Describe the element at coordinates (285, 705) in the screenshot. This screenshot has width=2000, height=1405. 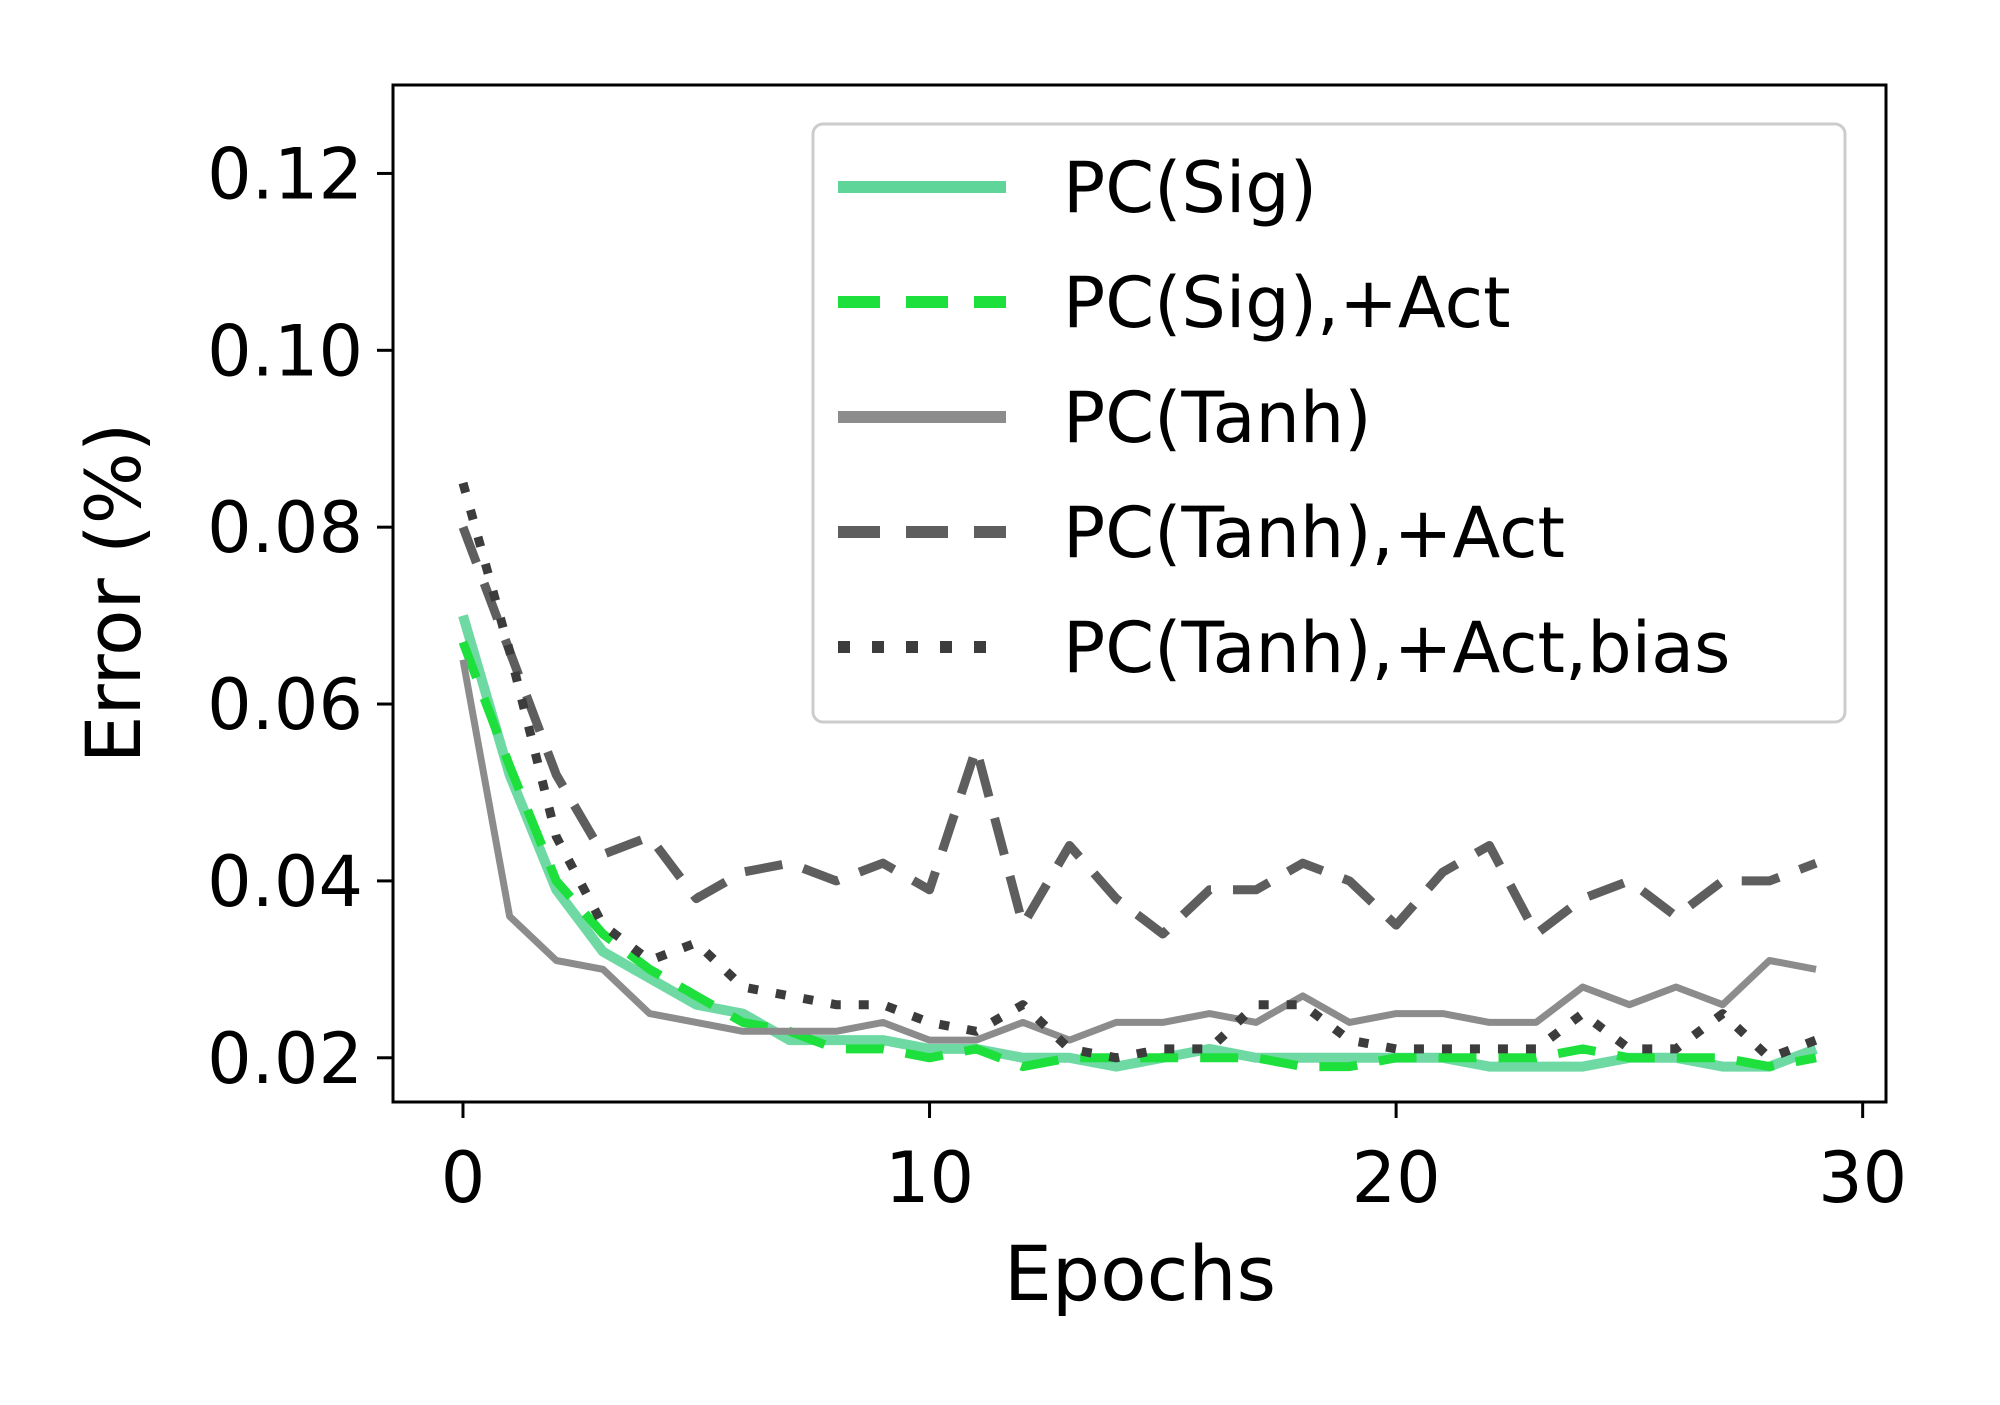
I see `y-tick-label: 0.06` at that location.